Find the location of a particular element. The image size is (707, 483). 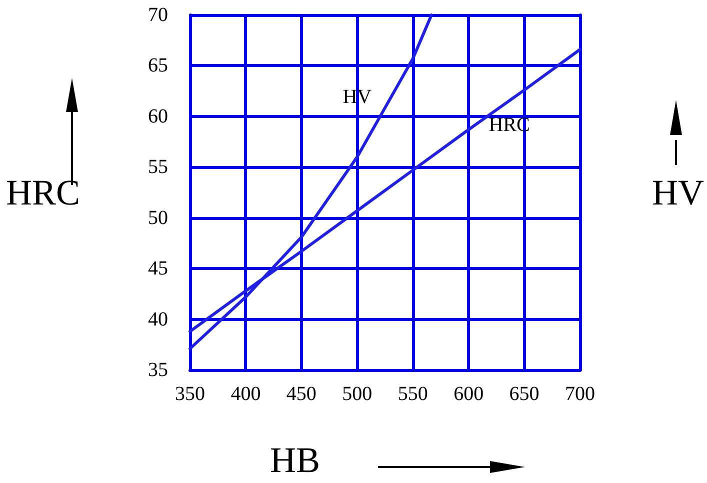

y-tick-label: 35 is located at coordinates (158, 370).